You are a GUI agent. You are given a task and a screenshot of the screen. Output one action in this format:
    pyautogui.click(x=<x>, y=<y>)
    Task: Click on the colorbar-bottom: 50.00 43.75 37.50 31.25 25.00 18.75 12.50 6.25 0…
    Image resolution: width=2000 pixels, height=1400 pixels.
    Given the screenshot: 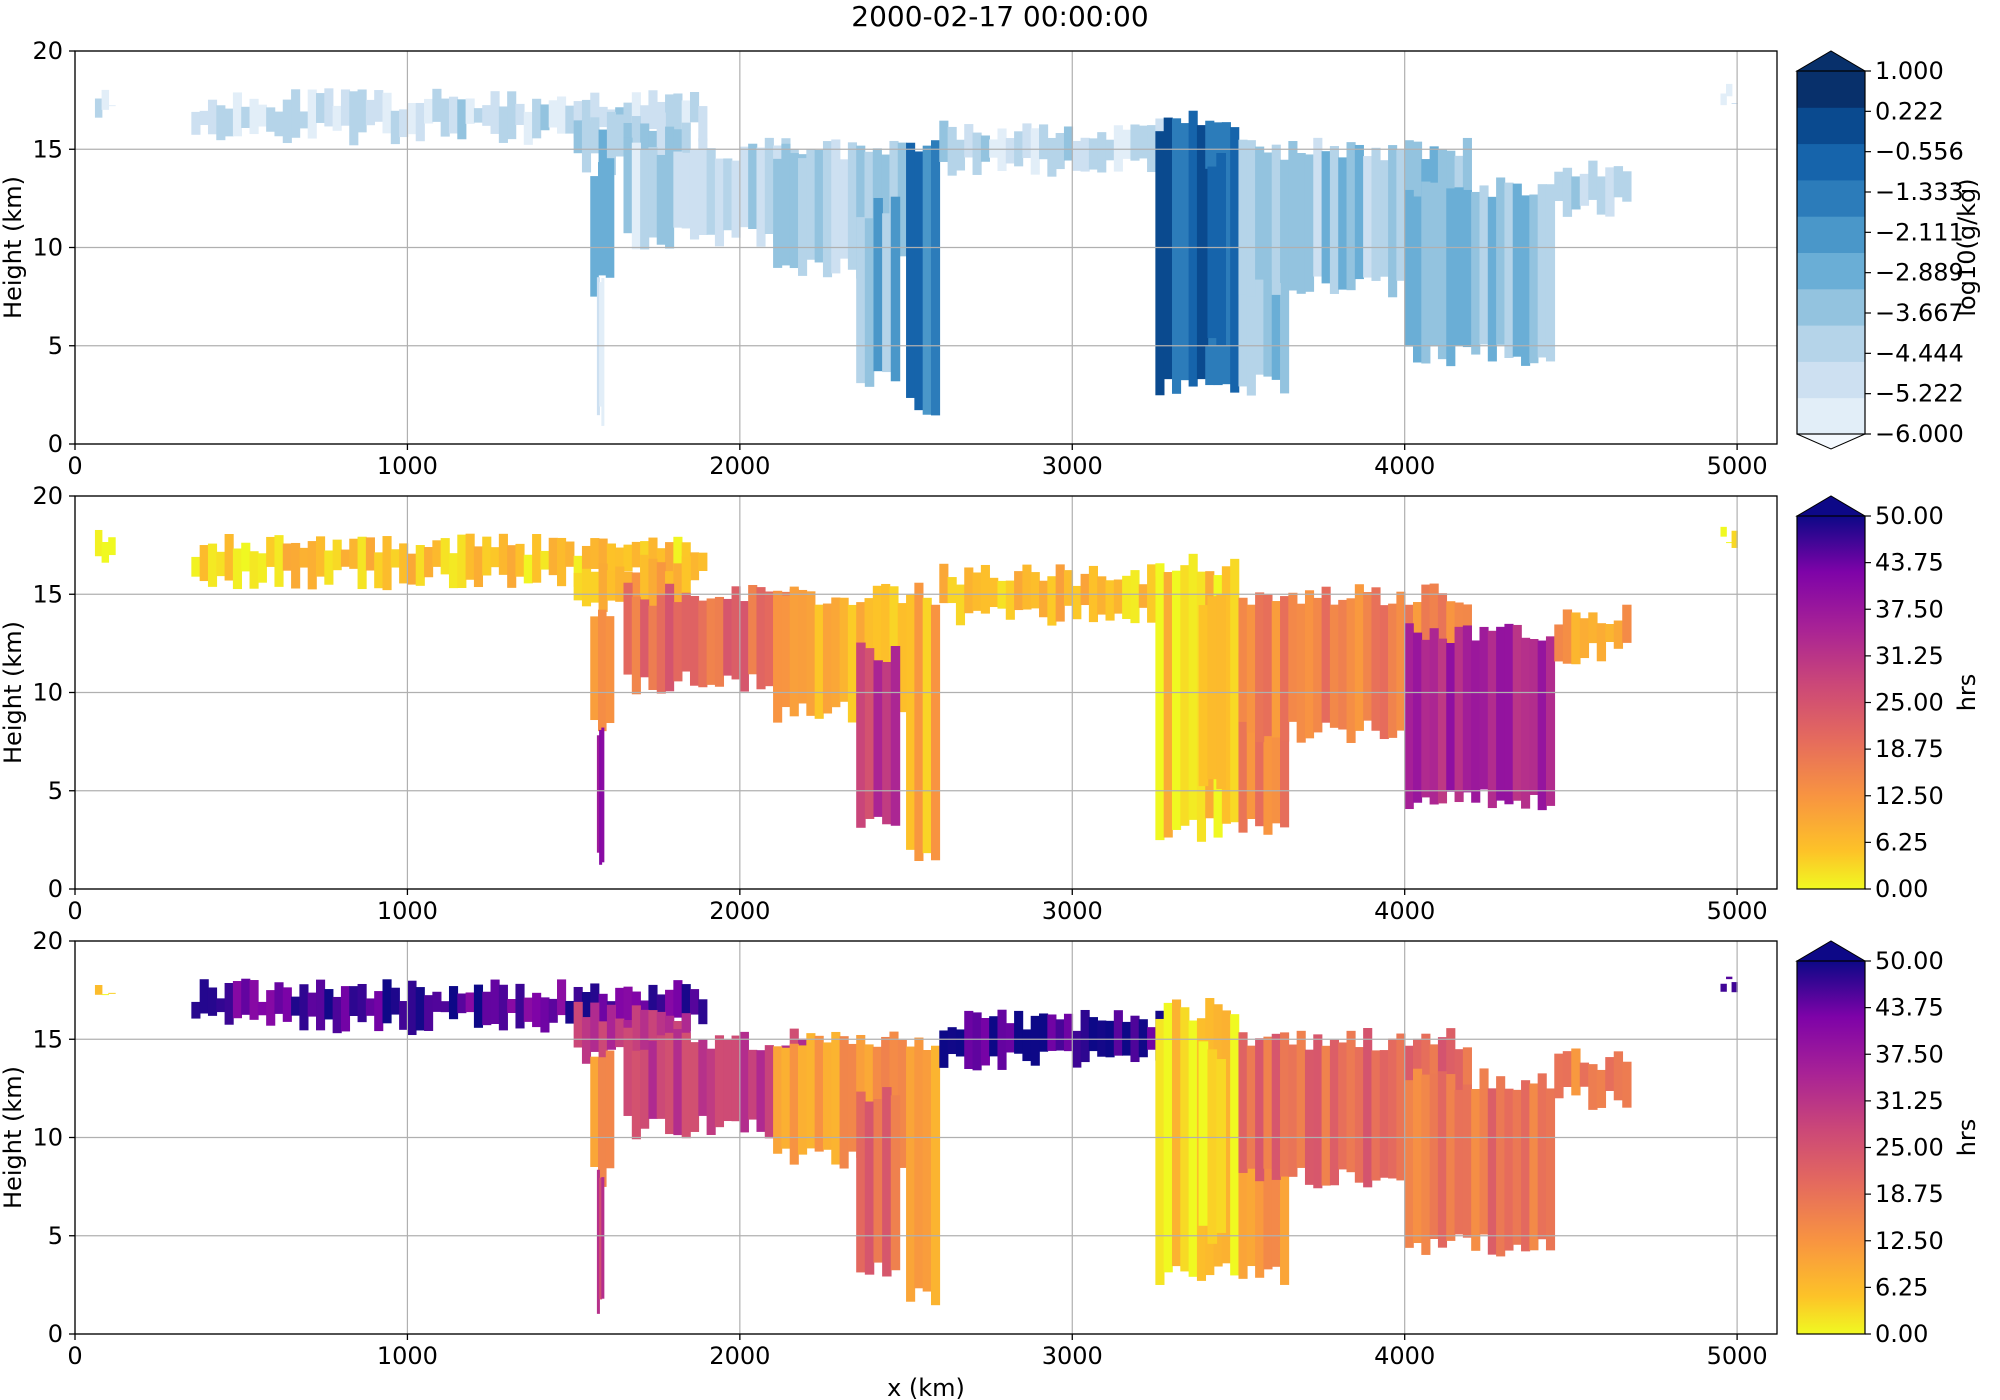 What is the action you would take?
    pyautogui.click(x=1888, y=1144)
    